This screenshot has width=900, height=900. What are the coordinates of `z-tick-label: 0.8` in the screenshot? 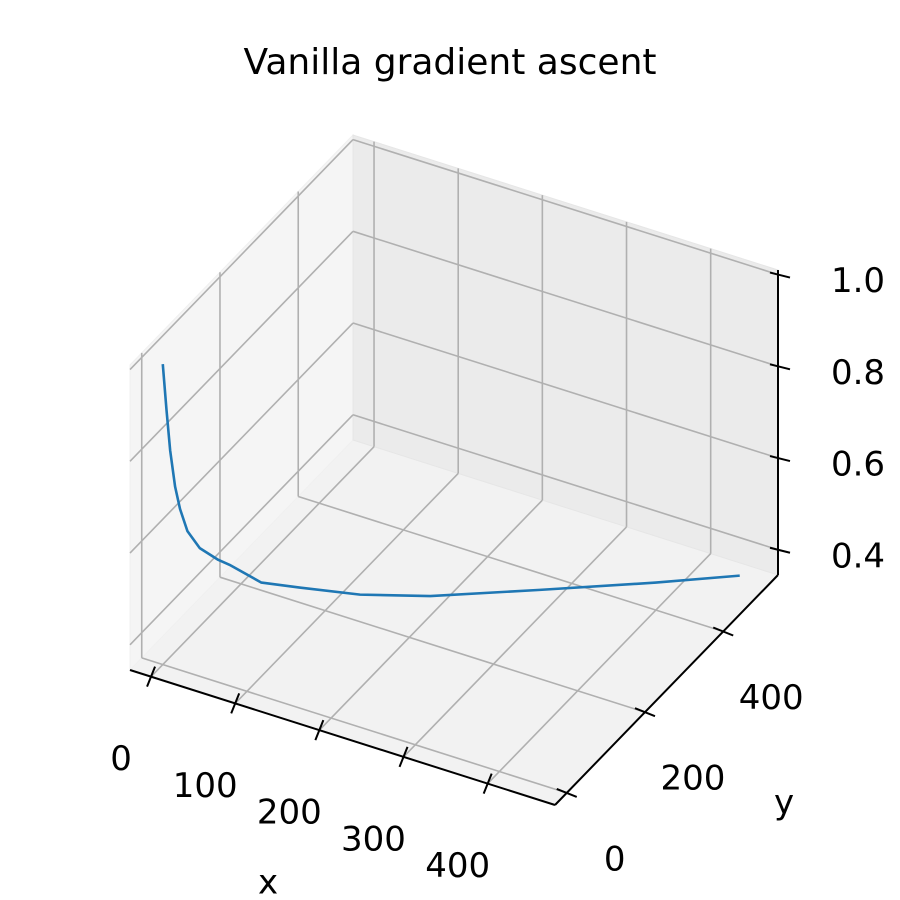 It's located at (858, 373).